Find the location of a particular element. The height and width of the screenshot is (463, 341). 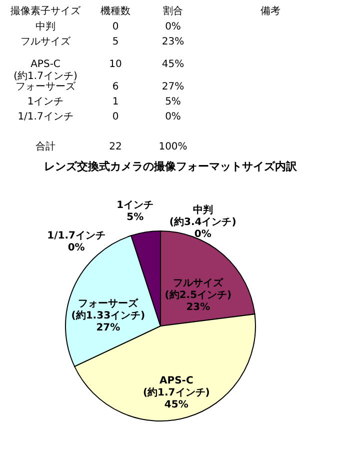

text: 1インチ is located at coordinates (45, 102).